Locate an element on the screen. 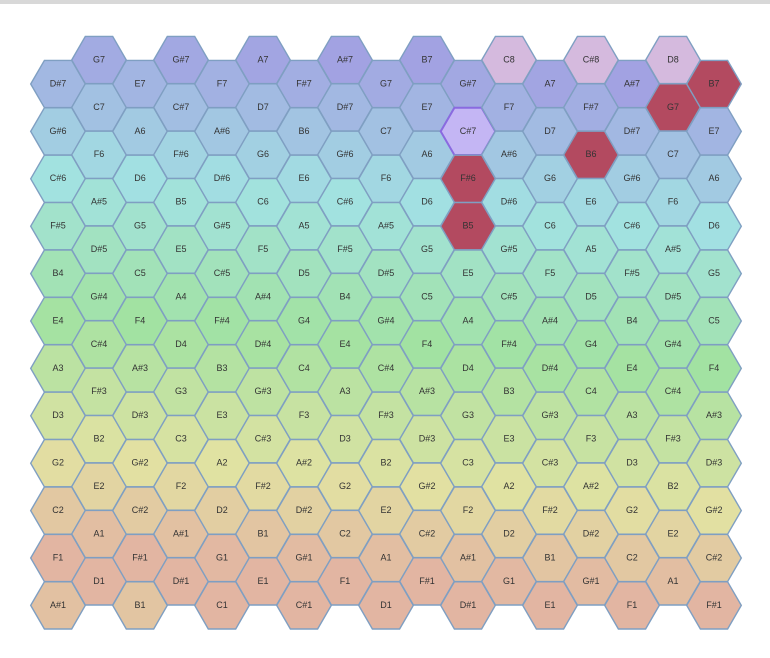  key-label: A#1 is located at coordinates (58, 605).